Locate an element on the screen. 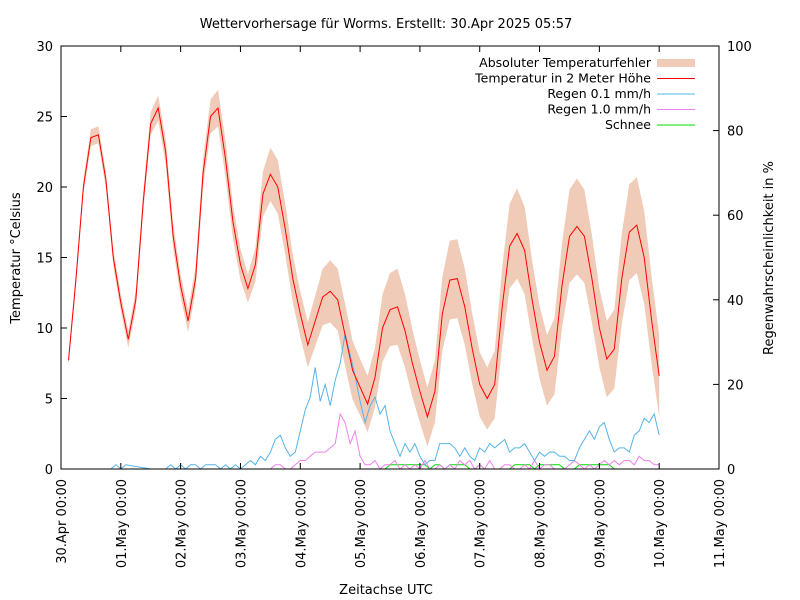 The image size is (800, 600). y2-tick-label: 60 is located at coordinates (735, 216).